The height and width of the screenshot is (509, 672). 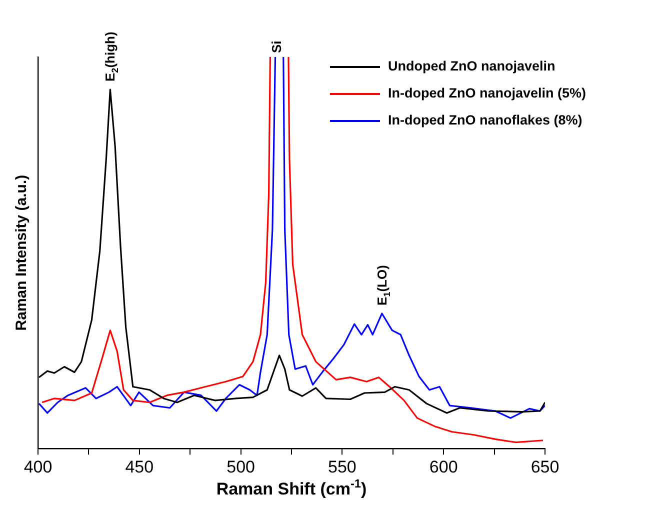 What do you see at coordinates (472, 66) in the screenshot?
I see `legend-label: Undoped ZnO nanojavelin` at bounding box center [472, 66].